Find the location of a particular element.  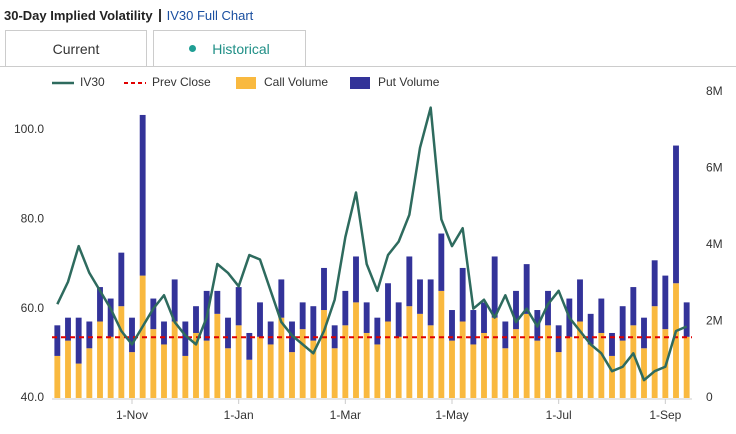

legend-label: Prev Close is located at coordinates (181, 82).